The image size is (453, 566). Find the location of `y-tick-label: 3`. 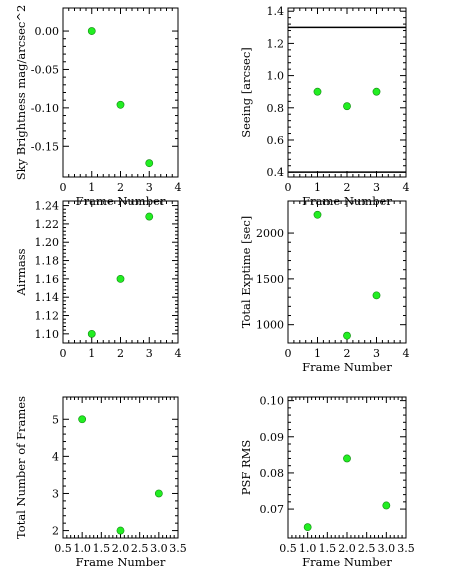

y-tick-label: 3 is located at coordinates (55, 493).